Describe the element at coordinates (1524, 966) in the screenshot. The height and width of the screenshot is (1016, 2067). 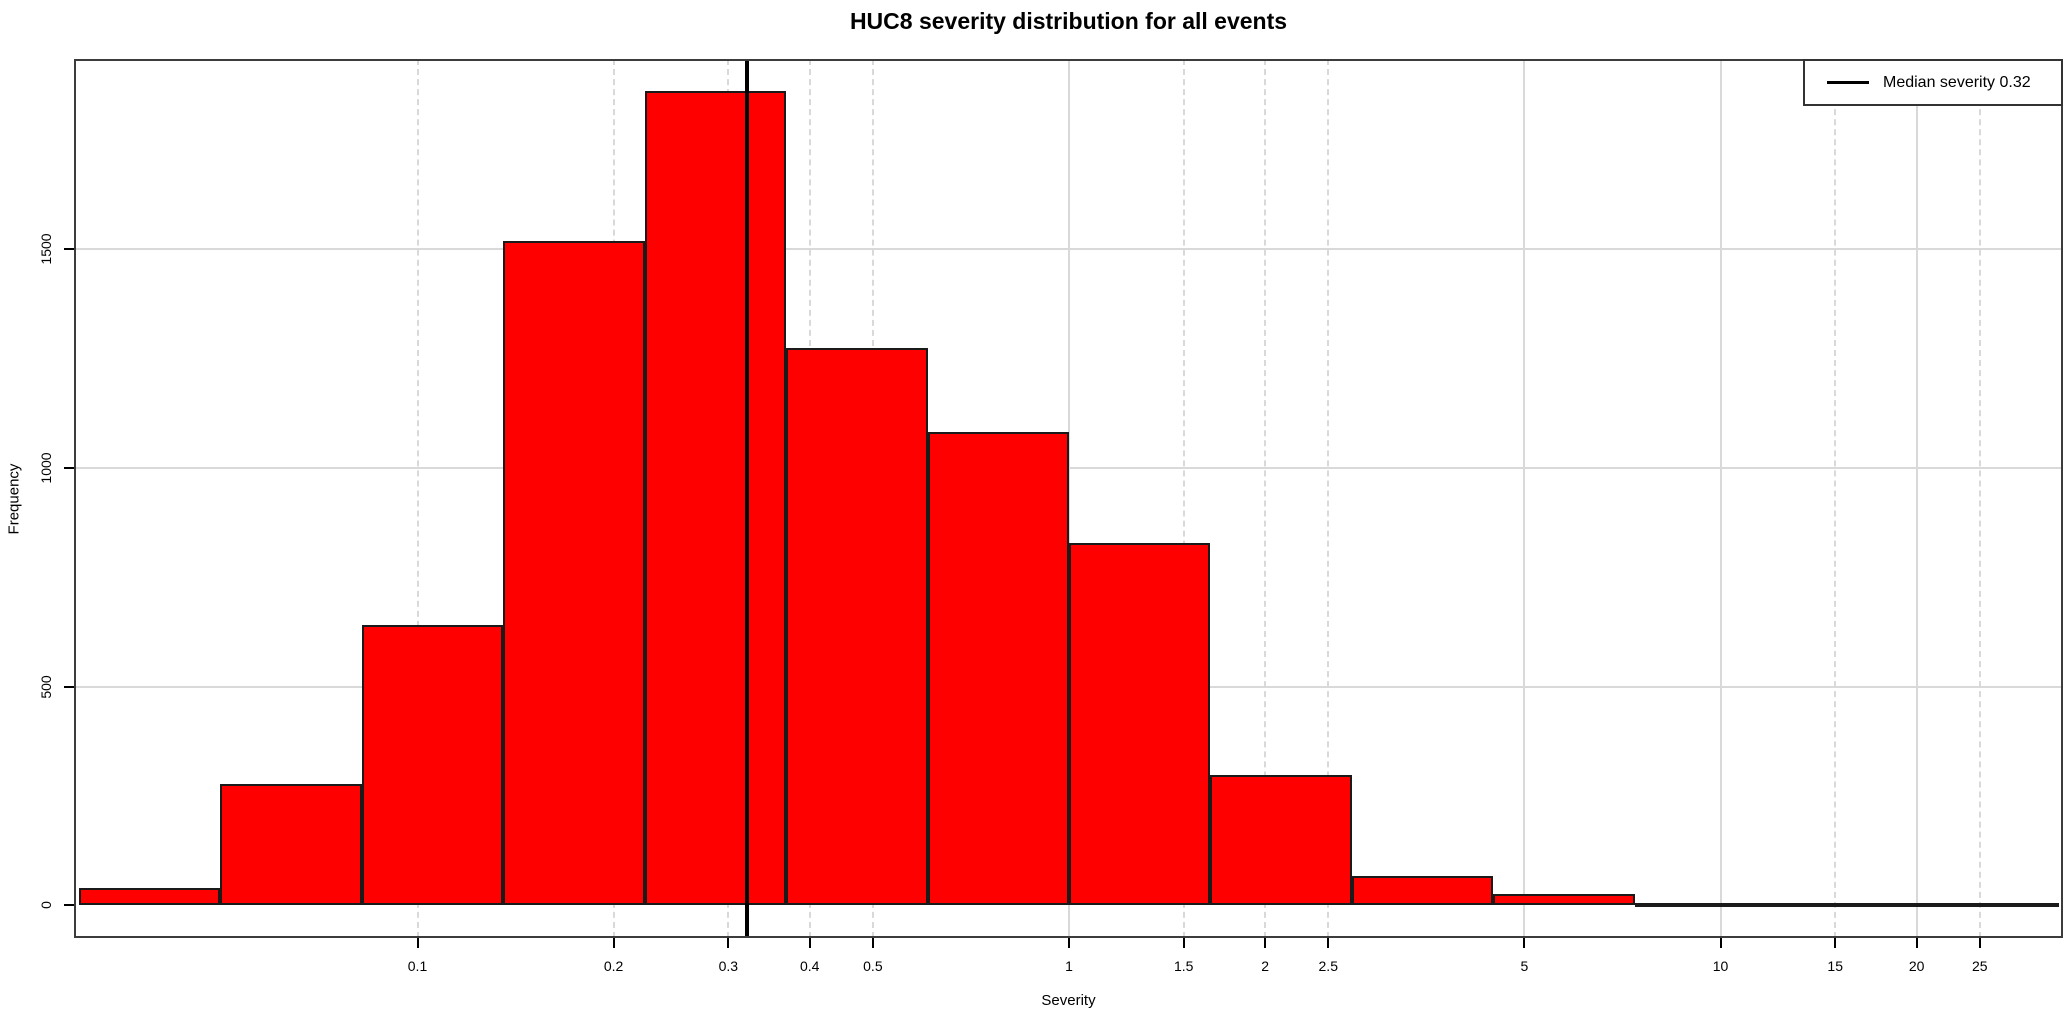
I see `x-tick-label-5: 5` at that location.